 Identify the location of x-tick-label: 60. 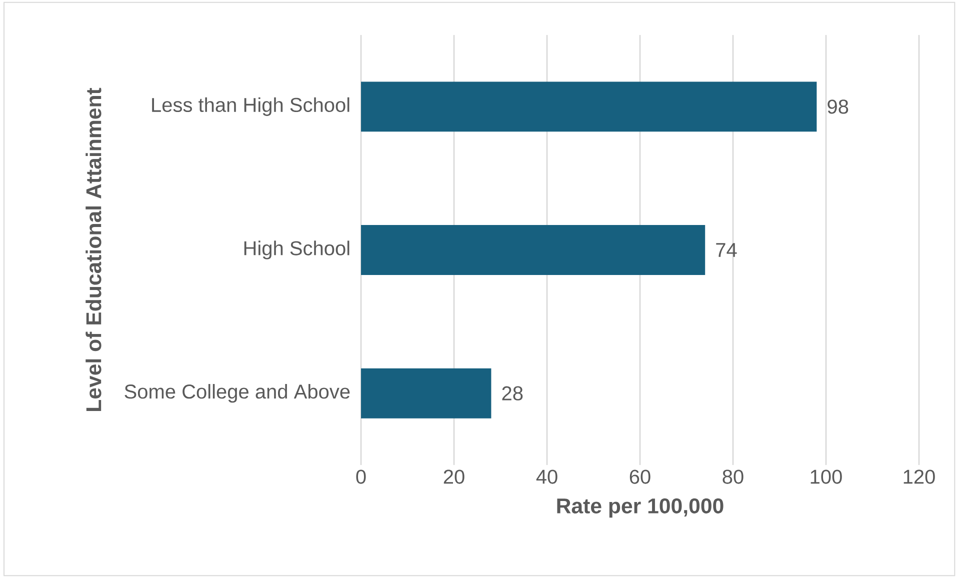
(640, 477).